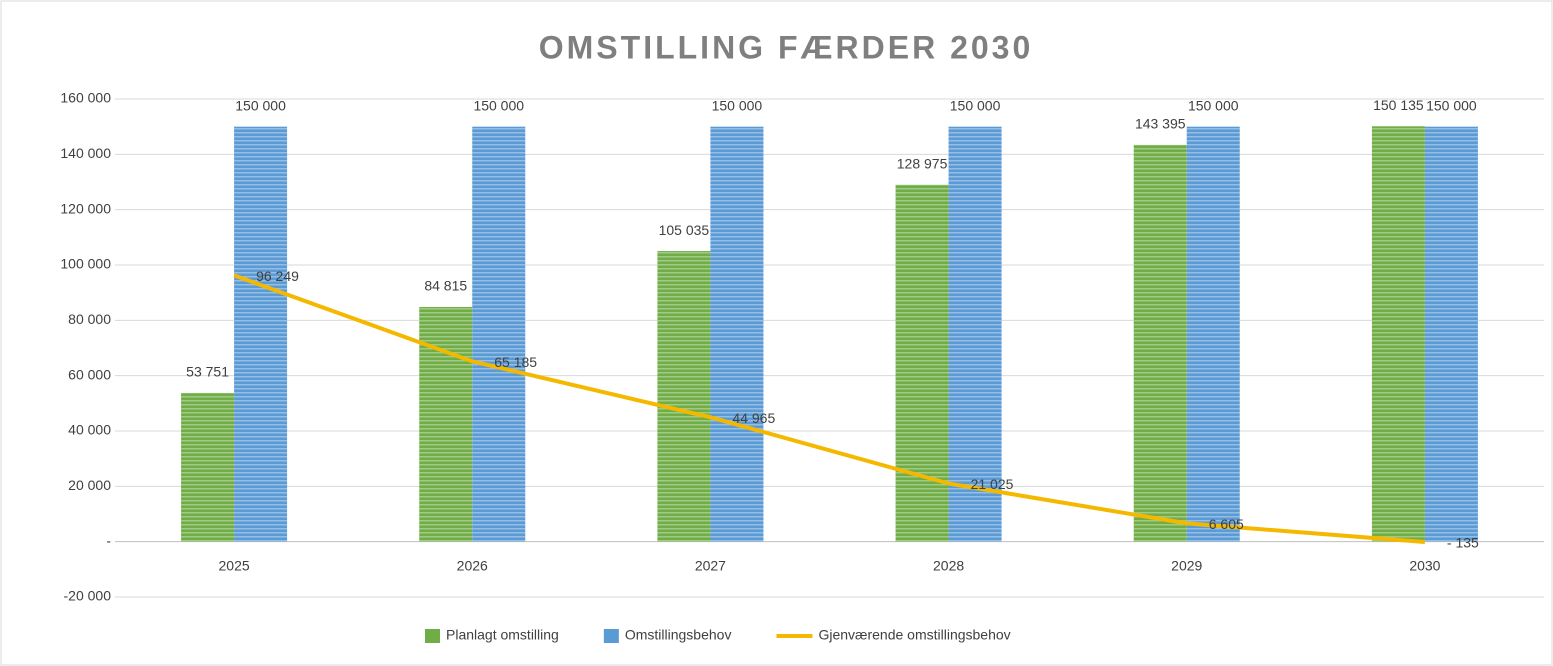 This screenshot has height=666, width=1553. Describe the element at coordinates (1424, 565) in the screenshot. I see `x-tick-label: 2030` at that location.